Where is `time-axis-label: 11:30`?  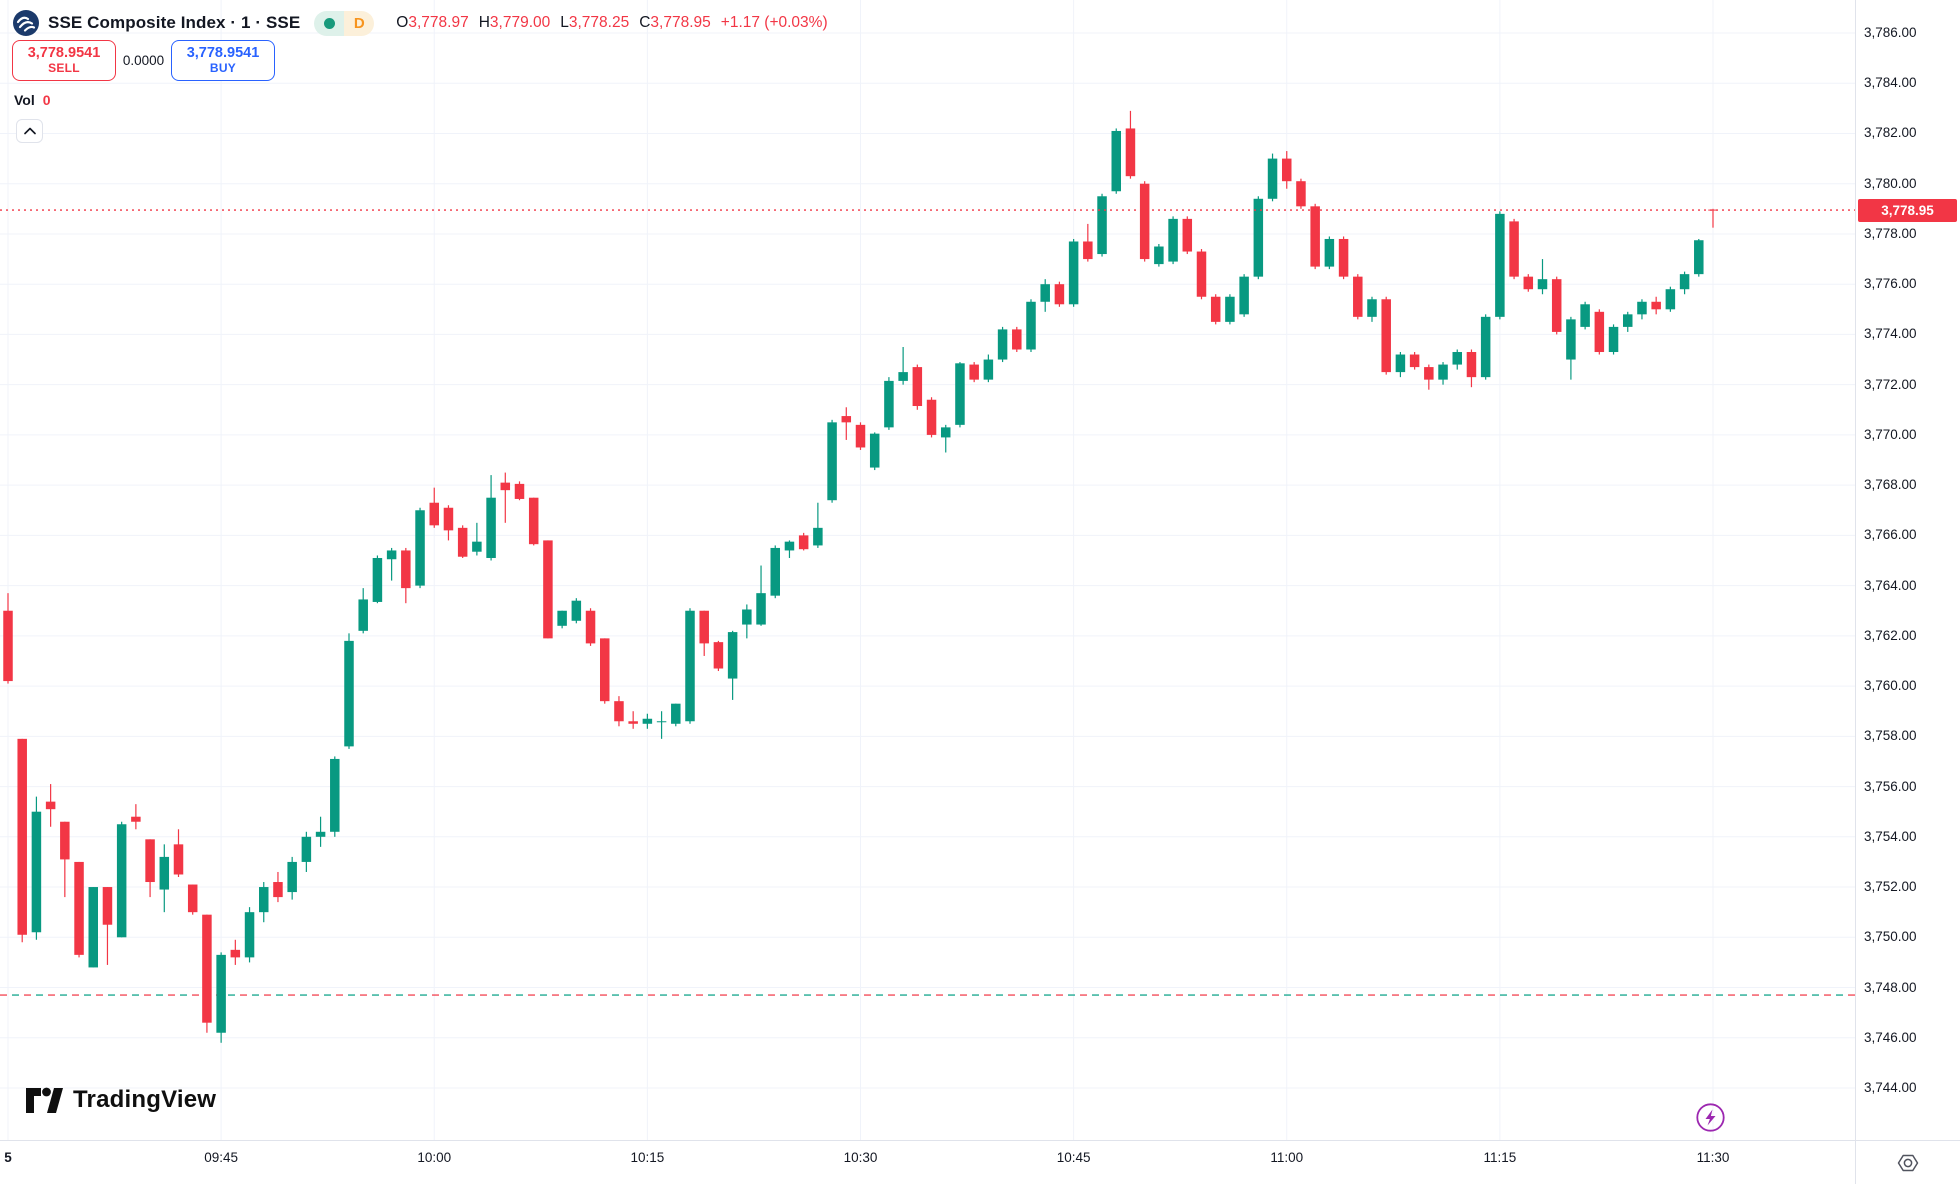 time-axis-label: 11:30 is located at coordinates (1713, 1157).